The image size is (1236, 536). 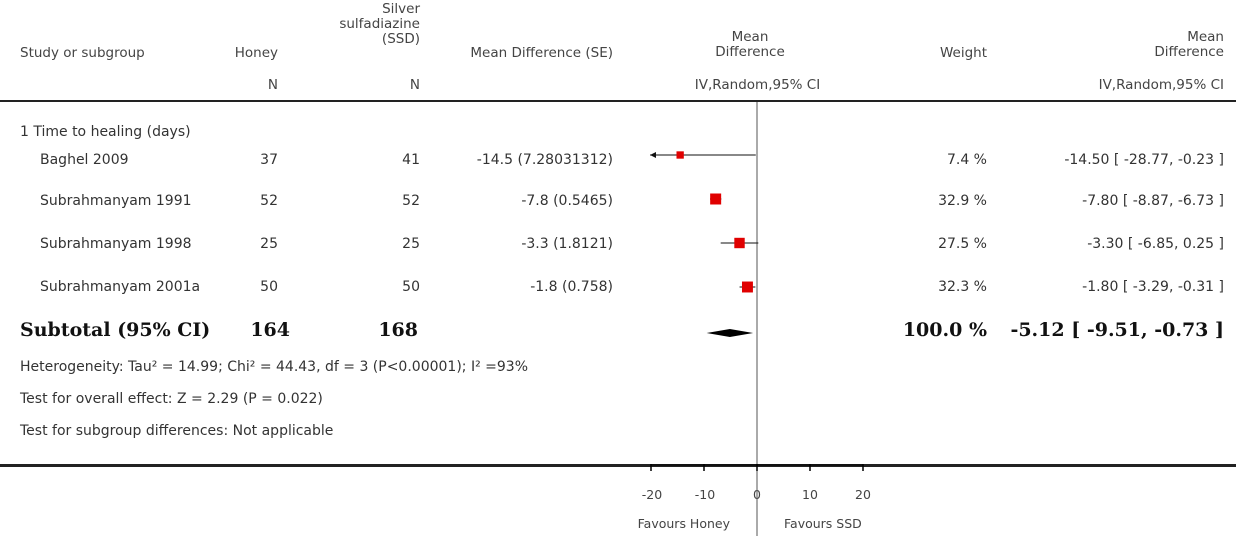 What do you see at coordinates (823, 523) in the screenshot?
I see `favours-right-label: Favours SSD` at bounding box center [823, 523].